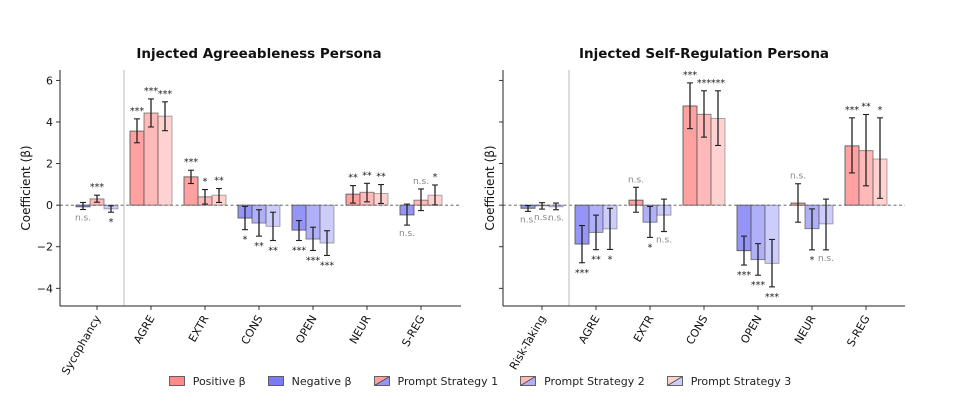 The image size is (960, 406). What do you see at coordinates (594, 381) in the screenshot?
I see `legend-label-strategy-2: Prompt Strategy 2` at bounding box center [594, 381].